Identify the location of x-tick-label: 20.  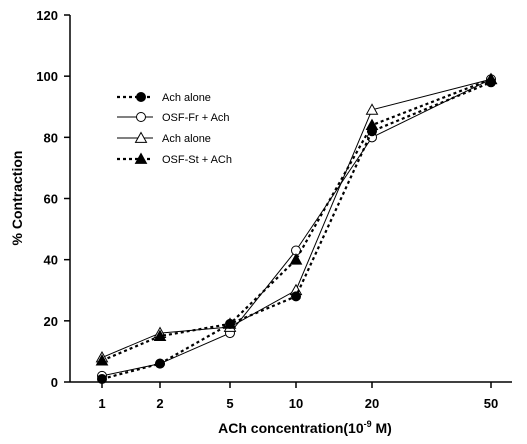
(372, 403).